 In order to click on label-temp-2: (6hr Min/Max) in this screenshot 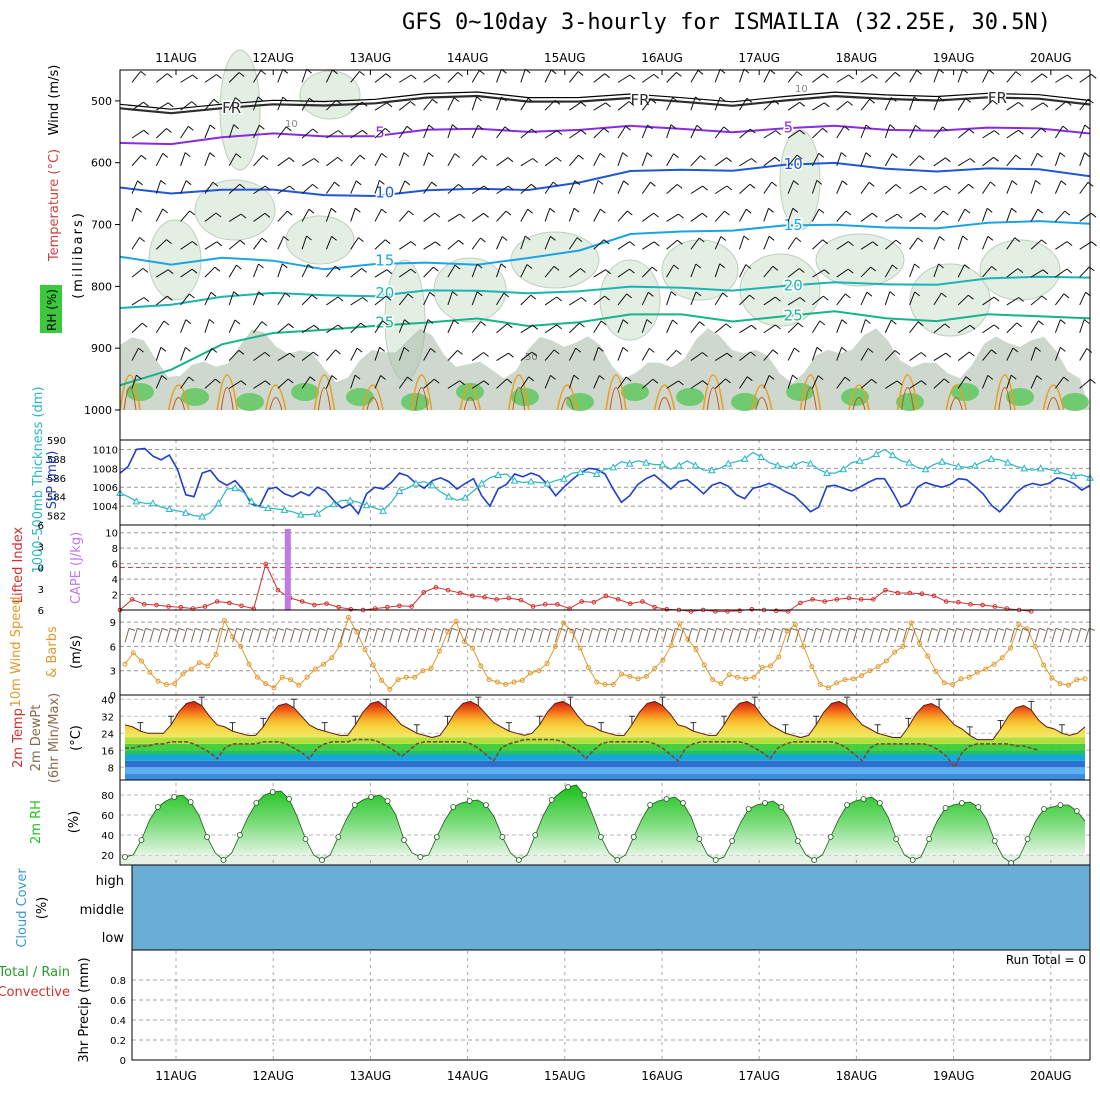, I will do `click(54, 738)`.